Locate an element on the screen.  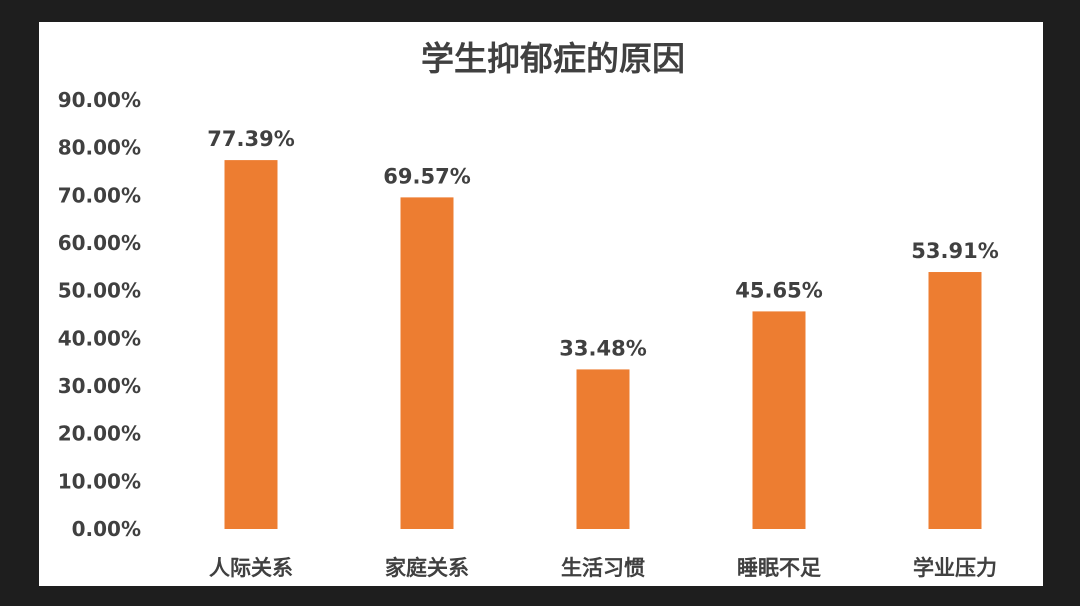
y-tick-label: 10.00% is located at coordinates (99, 481).